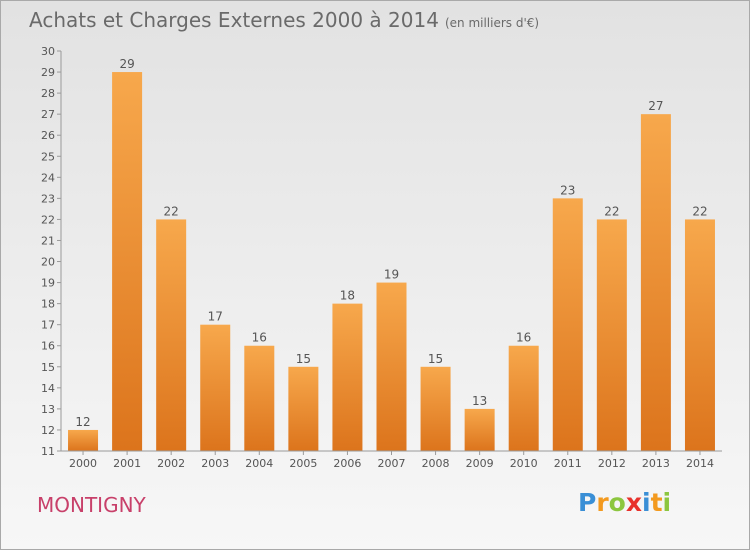  Describe the element at coordinates (83, 463) in the screenshot. I see `x-tick-label: 2000` at that location.